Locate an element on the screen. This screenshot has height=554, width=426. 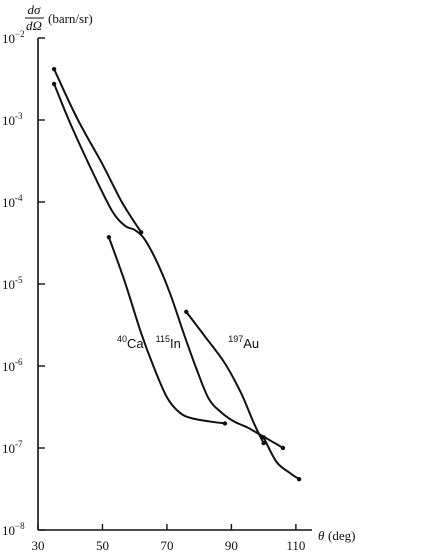
y-axis-ticks: 10⁻² 10⁻³ 10⁻⁴ 10⁻⁵ 10⁻⁶ 10⁻⁷ 10⁻⁸ is located at coordinates (23, 283).